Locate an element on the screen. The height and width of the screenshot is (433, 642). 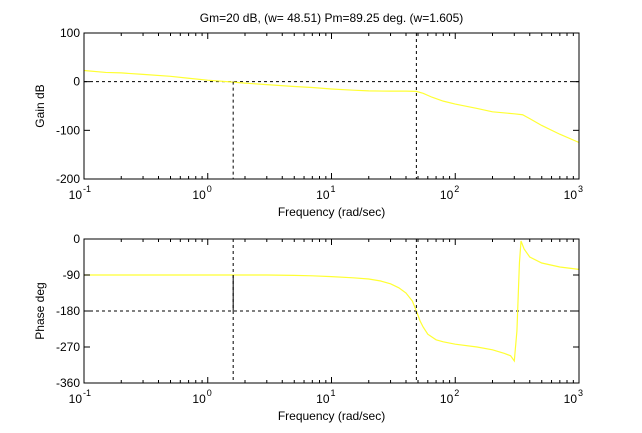
phase-x-tick-label-4: 10 is located at coordinates (571, 399).